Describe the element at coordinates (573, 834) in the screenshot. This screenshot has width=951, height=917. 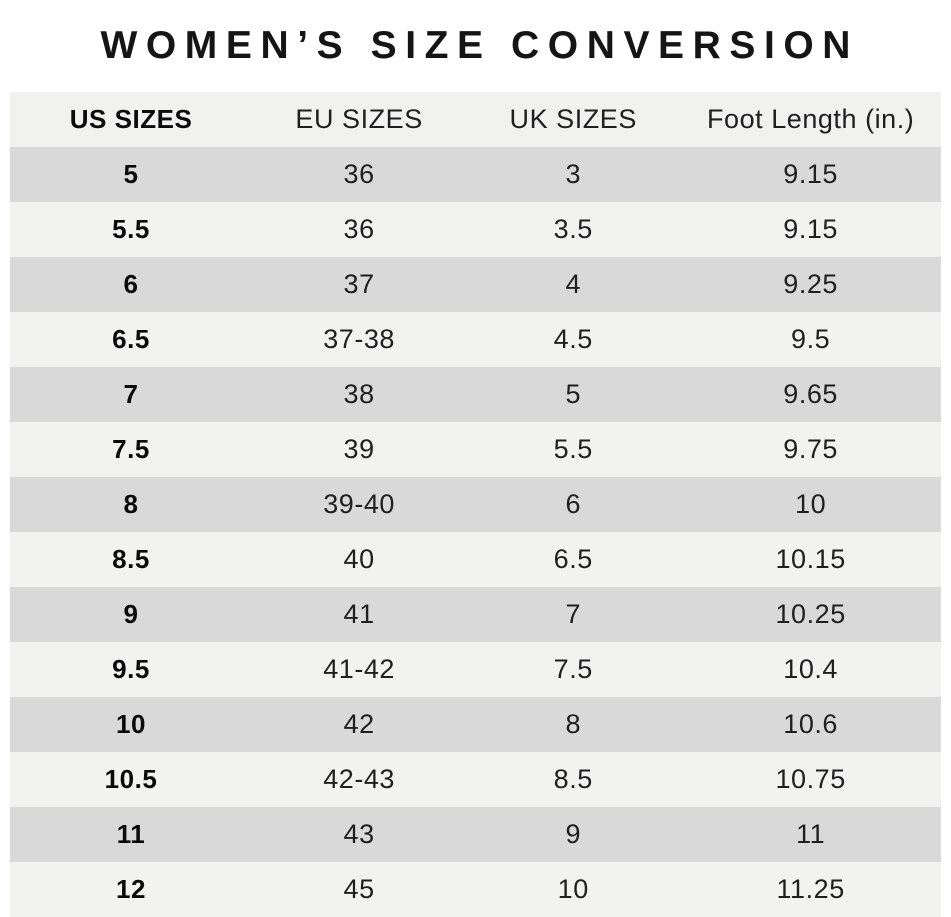
I see `uk-size-cell: 9` at that location.